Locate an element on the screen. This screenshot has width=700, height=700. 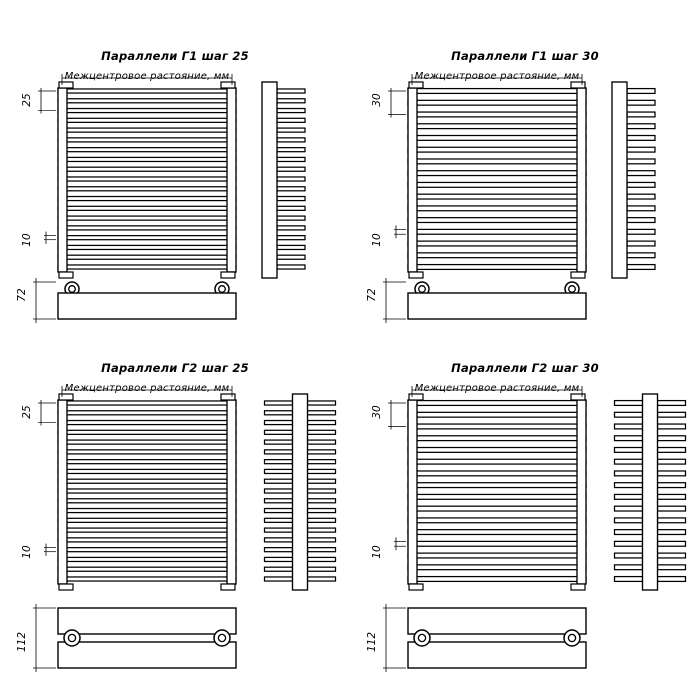
bottom-view is located at coordinates (497, 638).